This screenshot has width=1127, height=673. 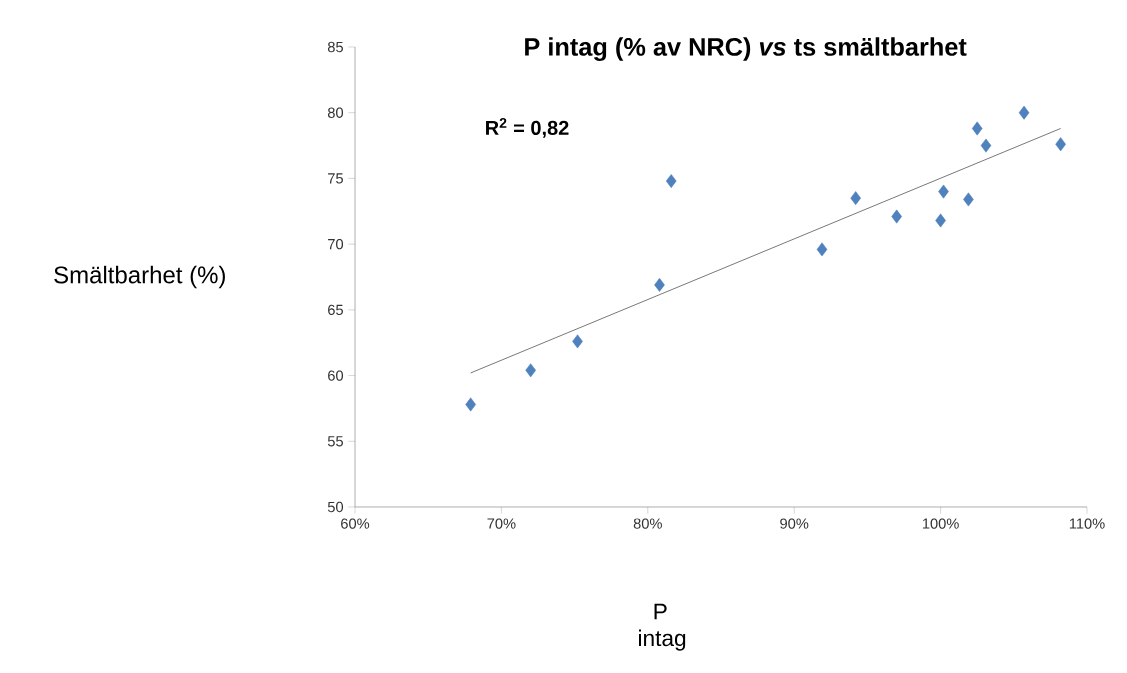 I want to click on x-axis-title: P intag, so click(x=662, y=627).